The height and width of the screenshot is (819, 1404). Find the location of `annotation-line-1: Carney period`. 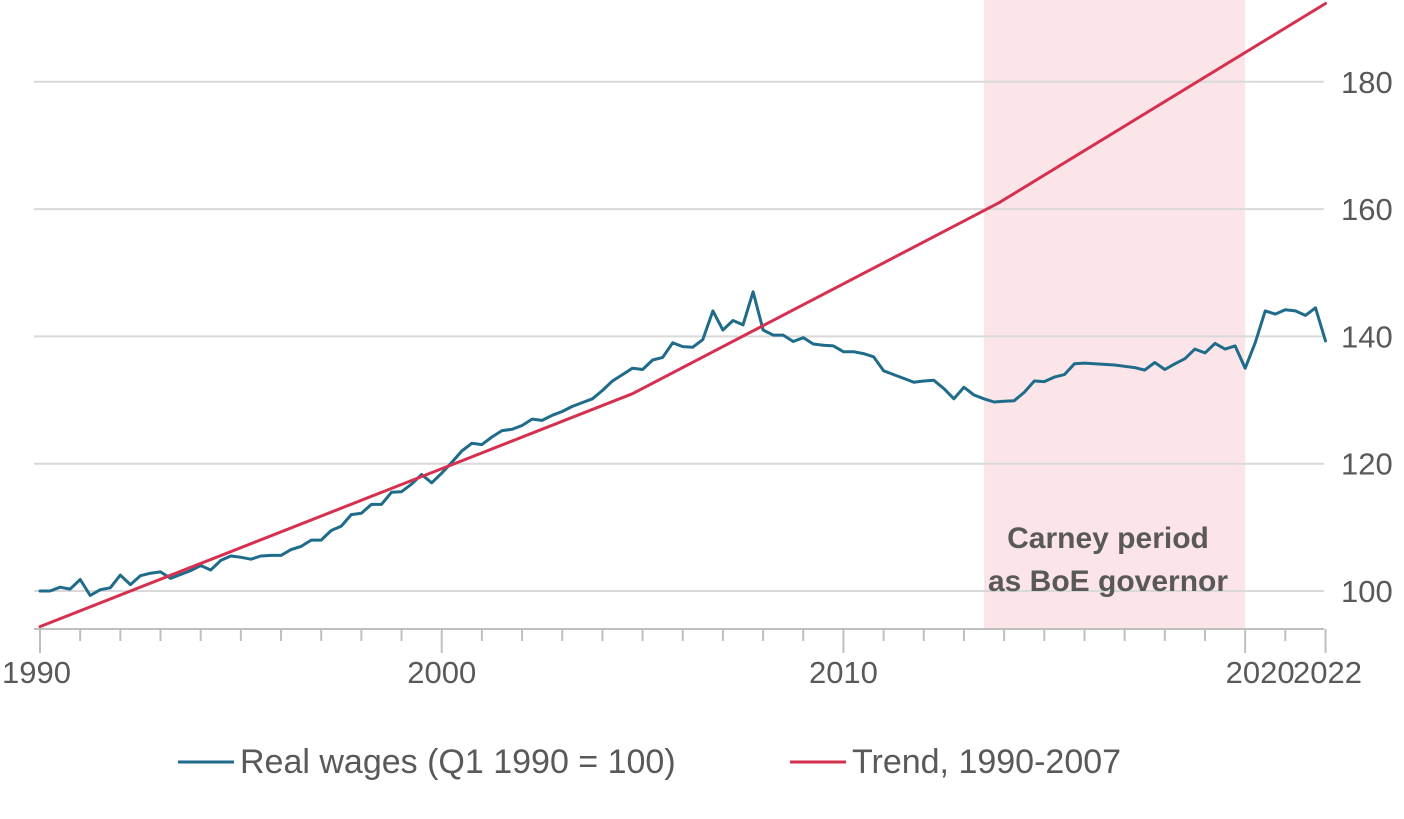

annotation-line-1: Carney period is located at coordinates (1108, 538).